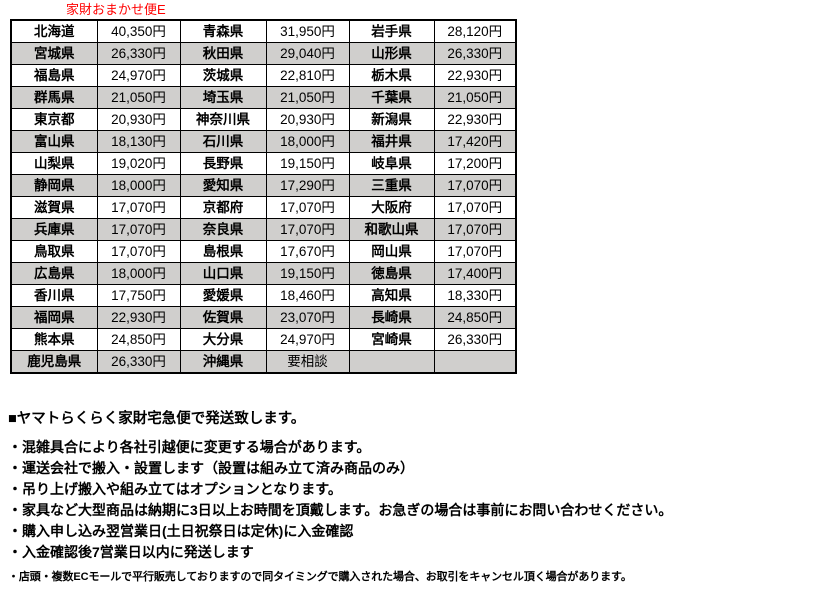 This screenshot has height=595, width=822. I want to click on prefecture-name: 沖縄県, so click(223, 362).